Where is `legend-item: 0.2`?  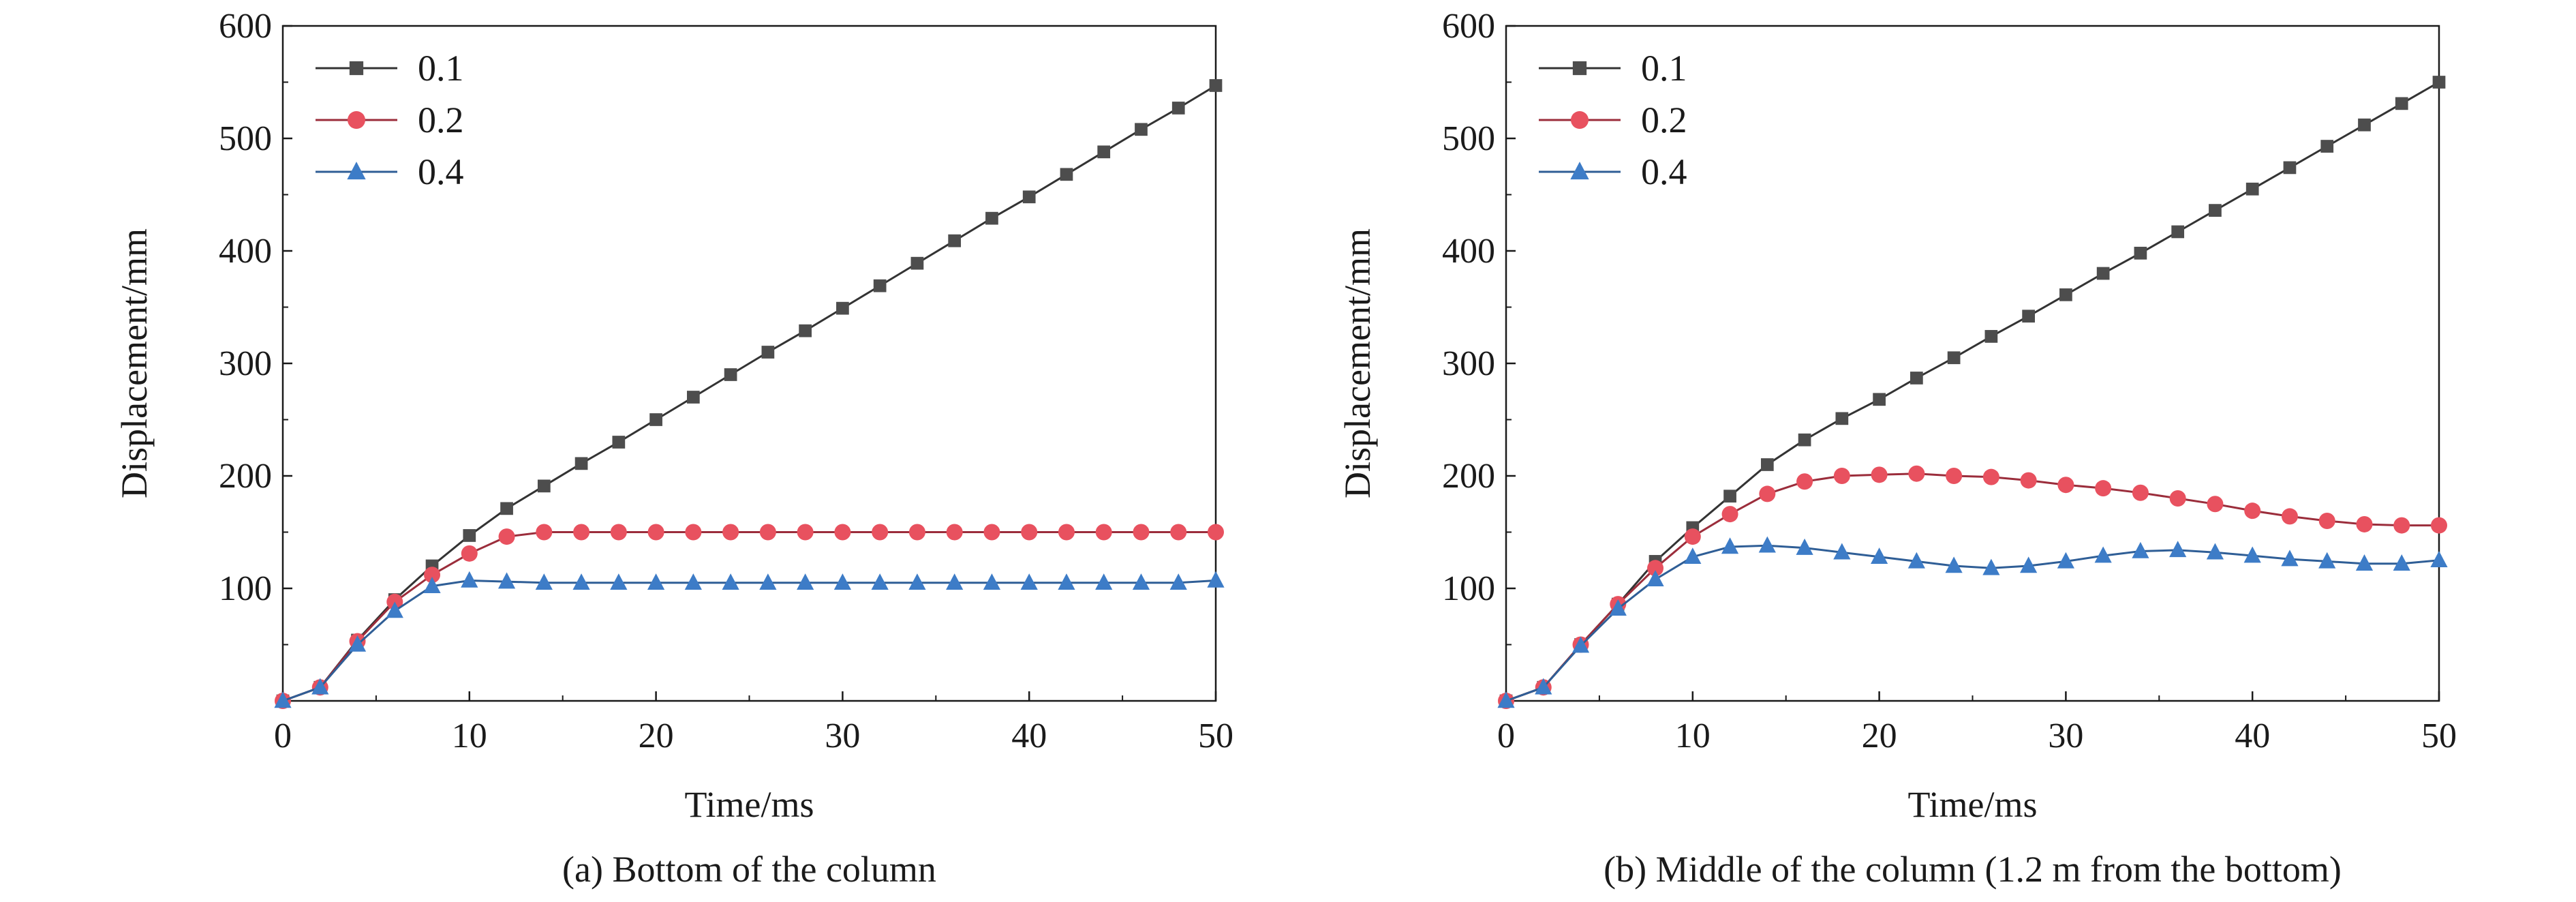
legend-item: 0.2 is located at coordinates (1613, 120).